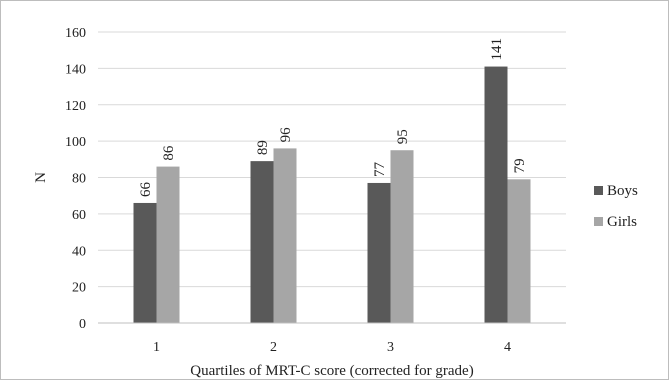  Describe the element at coordinates (168, 244) in the screenshot. I see `bar-girls-q1` at that location.